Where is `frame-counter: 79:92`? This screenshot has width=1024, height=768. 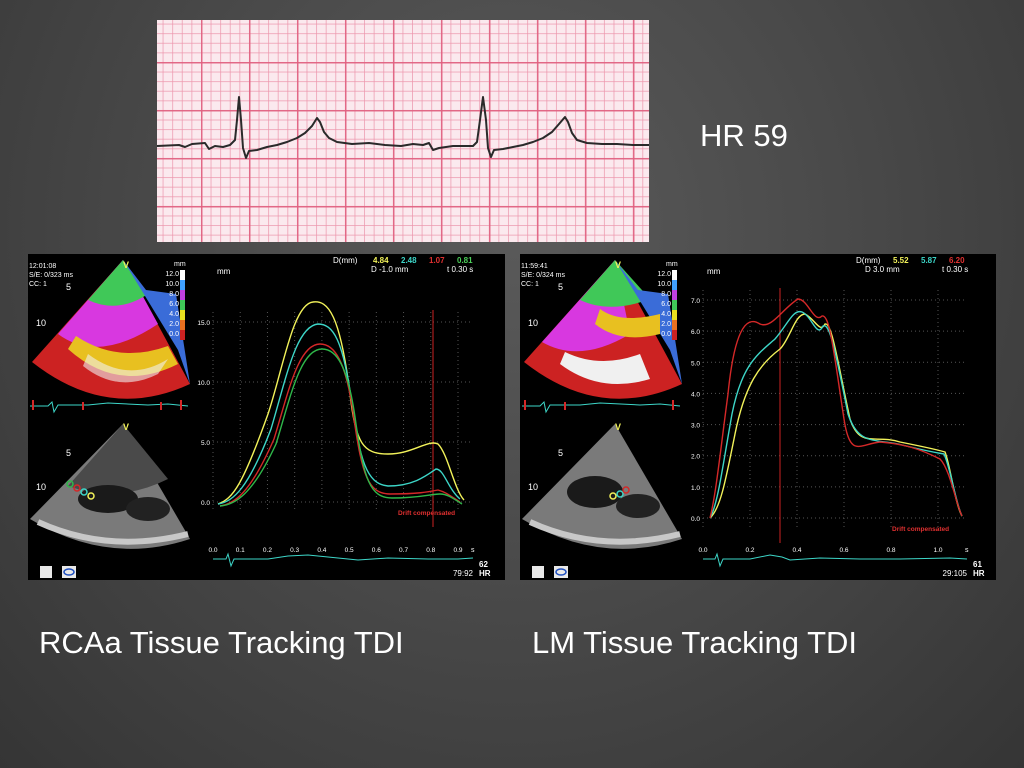 frame-counter: 79:92 is located at coordinates (463, 573).